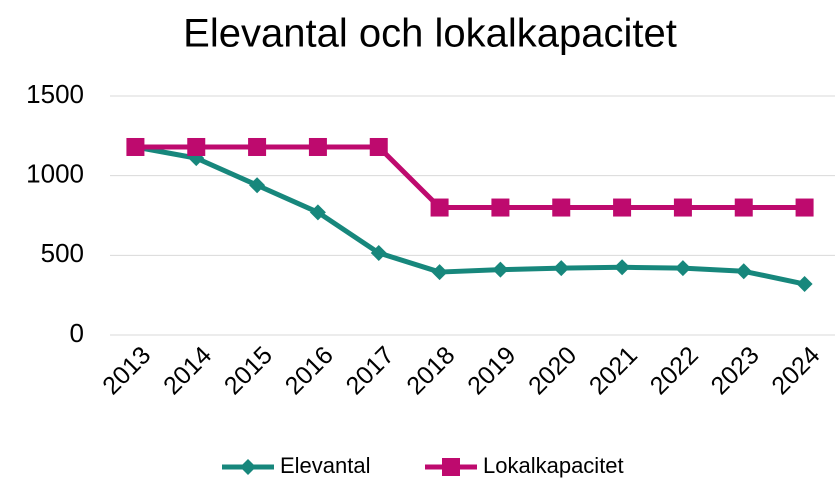  I want to click on series-line, so click(470, 177).